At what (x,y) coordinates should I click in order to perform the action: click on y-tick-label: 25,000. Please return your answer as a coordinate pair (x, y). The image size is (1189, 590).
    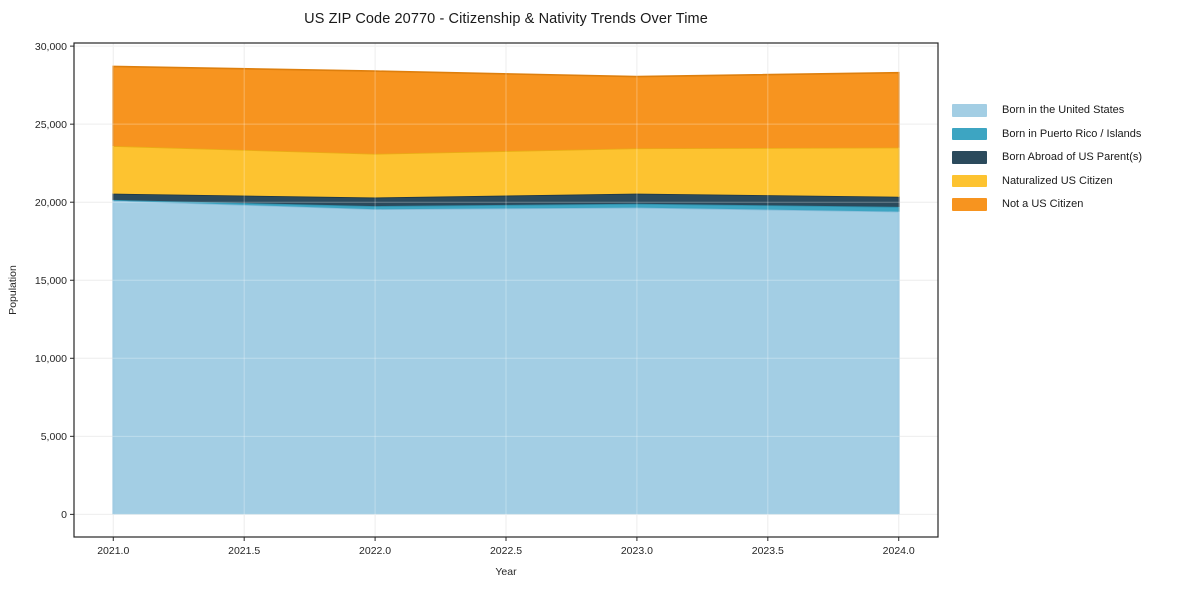
    Looking at the image, I should click on (51, 125).